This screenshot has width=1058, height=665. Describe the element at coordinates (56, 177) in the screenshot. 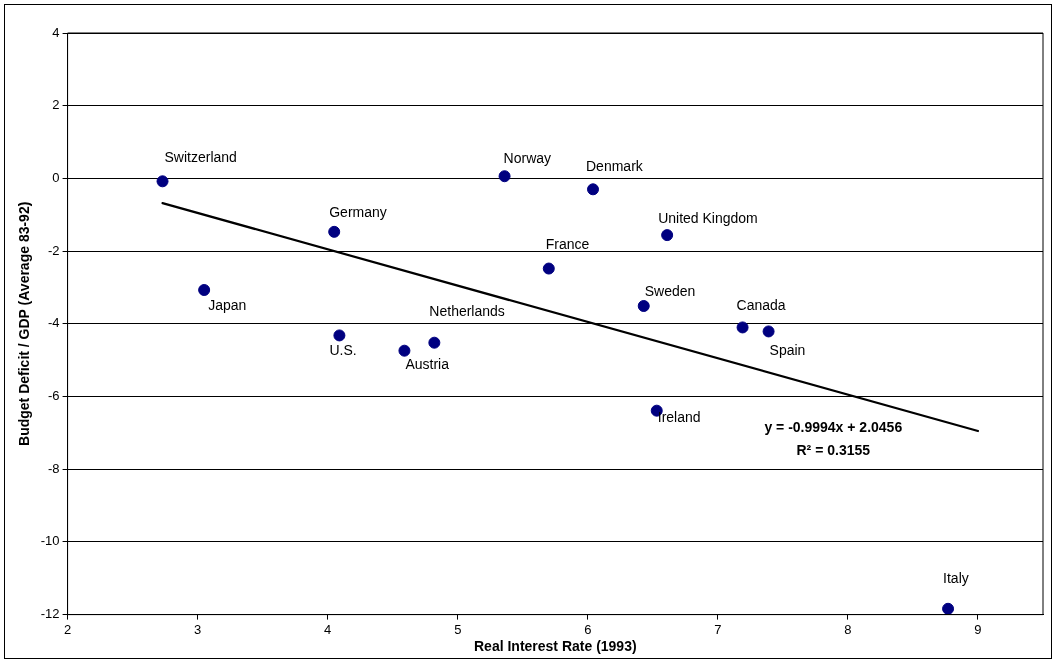

I see `y-tick-label: 0` at that location.